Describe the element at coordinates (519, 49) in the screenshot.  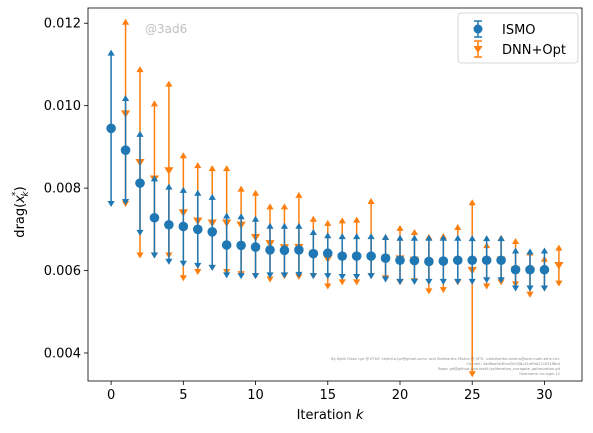
I see `legend-entry-dnn-opt: DNN+Opt` at that location.